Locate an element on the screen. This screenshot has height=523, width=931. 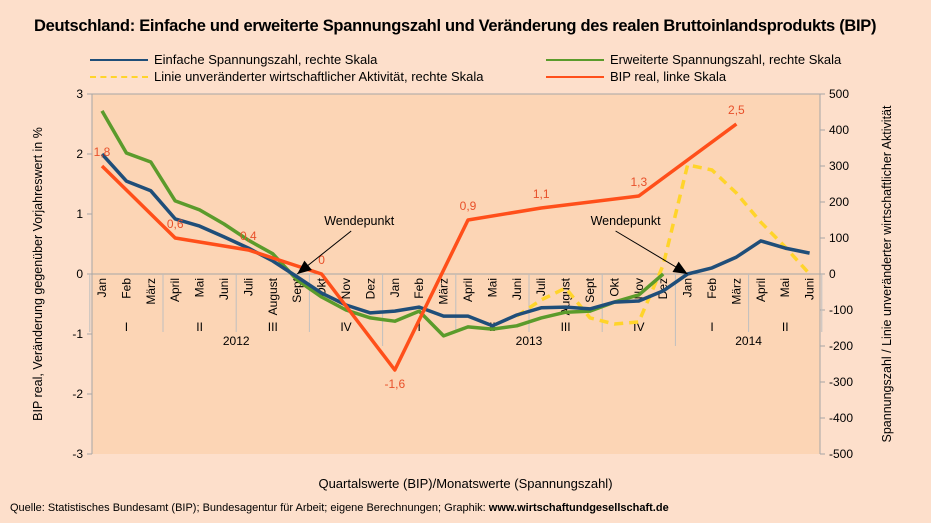
bip-data-label: 1,8 is located at coordinates (102, 152).